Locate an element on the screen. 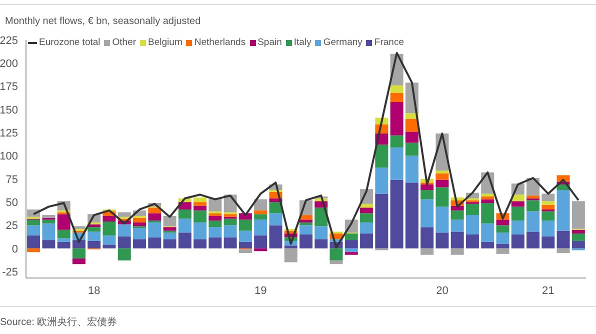 This screenshot has width=596, height=334. x-tick-label: 18 is located at coordinates (94, 290).